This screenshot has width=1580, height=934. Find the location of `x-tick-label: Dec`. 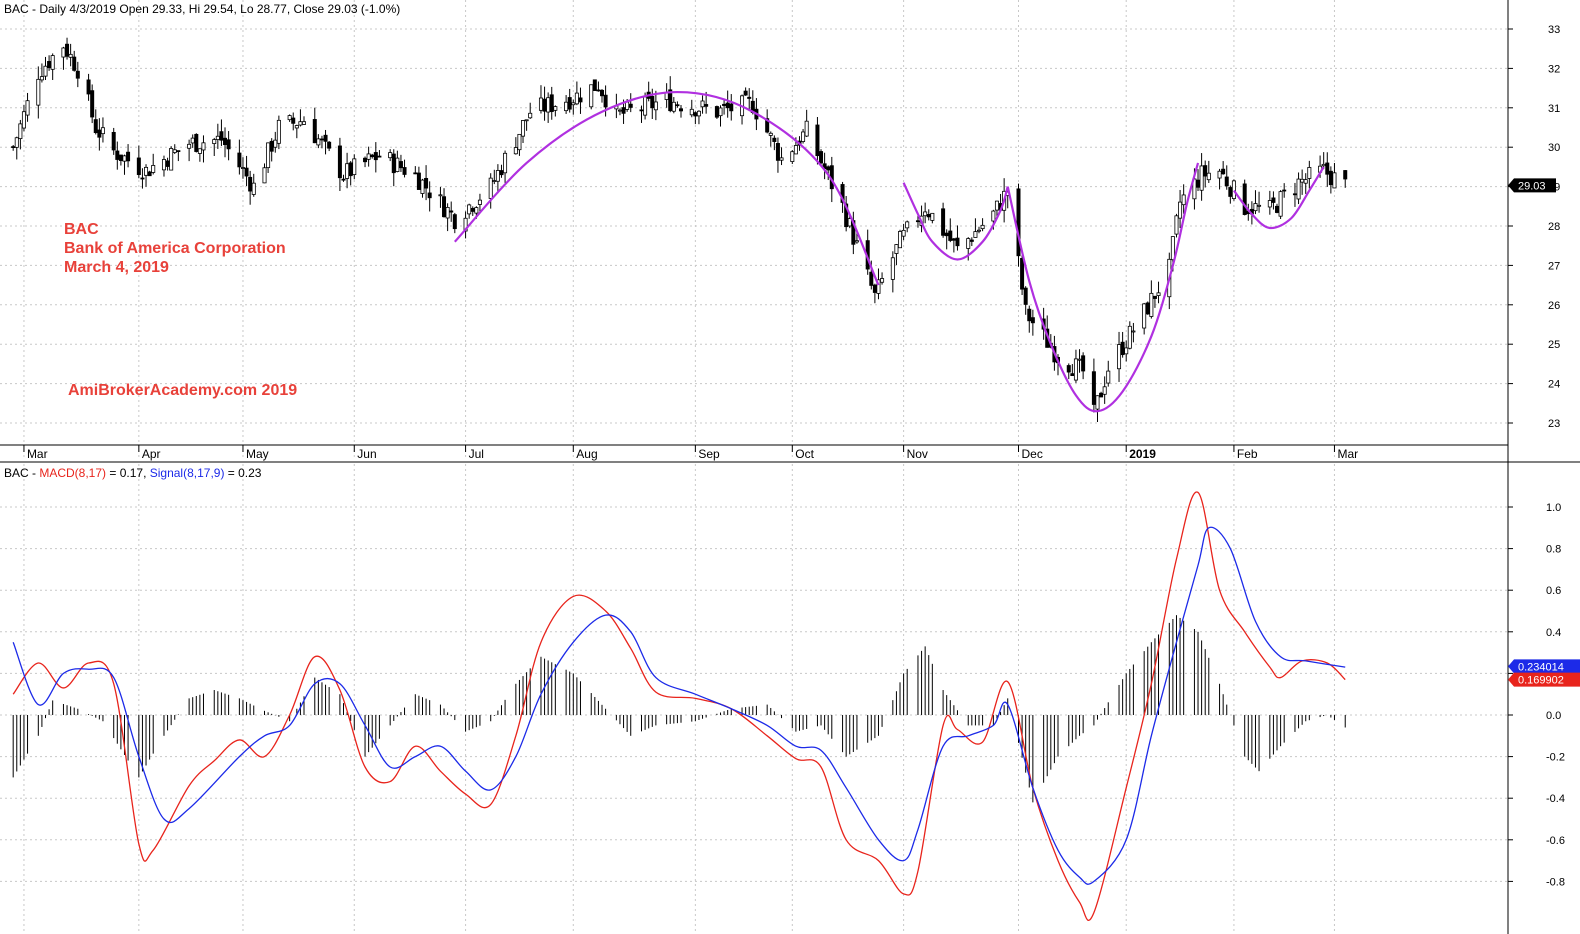

x-tick-label: Dec is located at coordinates (1032, 454).